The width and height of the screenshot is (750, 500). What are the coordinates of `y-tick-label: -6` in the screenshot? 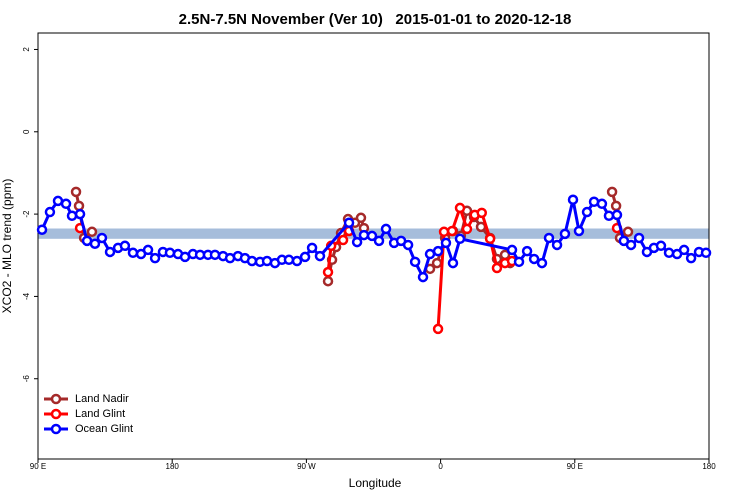 It's located at (26, 379).